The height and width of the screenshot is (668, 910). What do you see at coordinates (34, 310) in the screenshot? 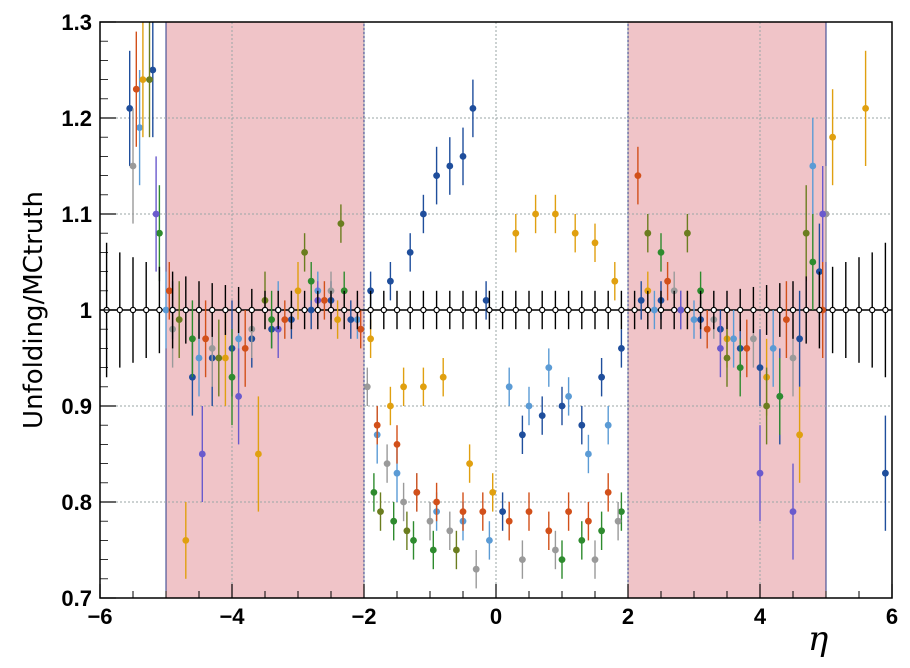
I see `y-axis-label: Unfolding/MCtruth` at bounding box center [34, 310].